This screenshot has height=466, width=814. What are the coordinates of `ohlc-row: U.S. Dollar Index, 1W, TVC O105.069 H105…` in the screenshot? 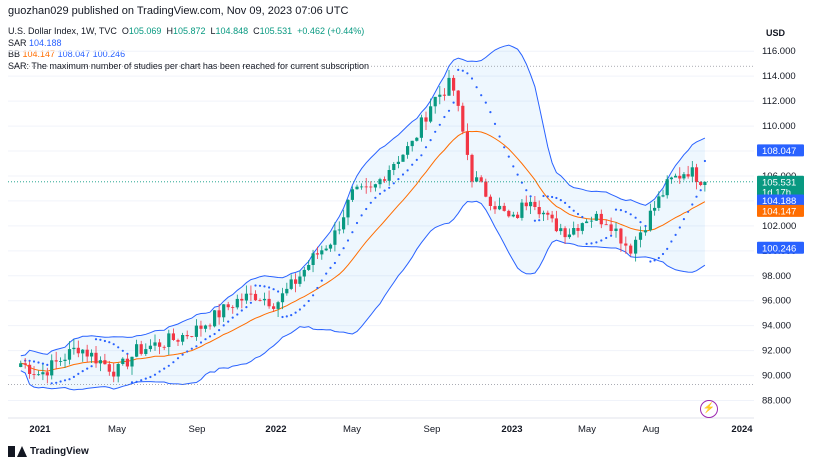 It's located at (188, 32).